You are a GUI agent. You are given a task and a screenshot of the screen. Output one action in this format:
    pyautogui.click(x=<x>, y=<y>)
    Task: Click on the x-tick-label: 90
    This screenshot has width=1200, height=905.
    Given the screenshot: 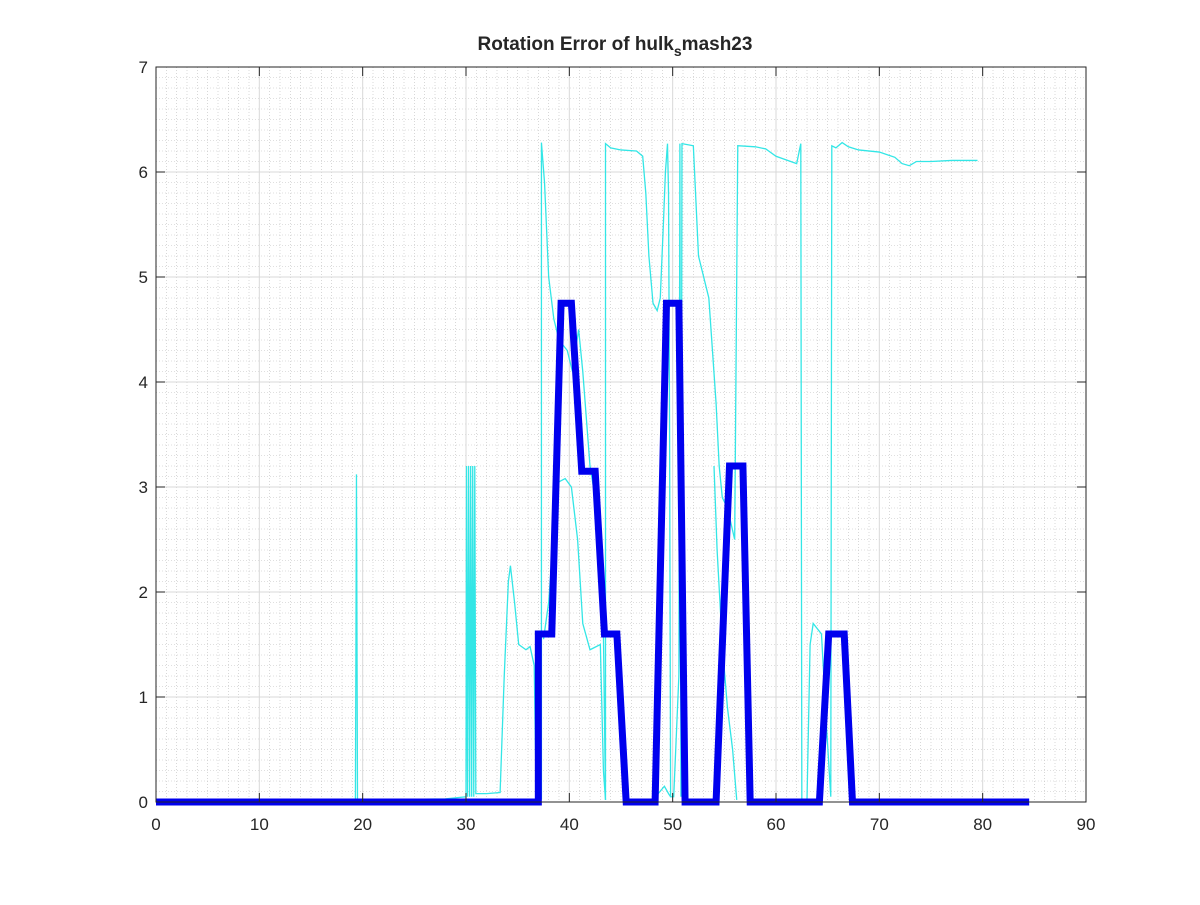 What is the action you would take?
    pyautogui.click(x=1086, y=824)
    